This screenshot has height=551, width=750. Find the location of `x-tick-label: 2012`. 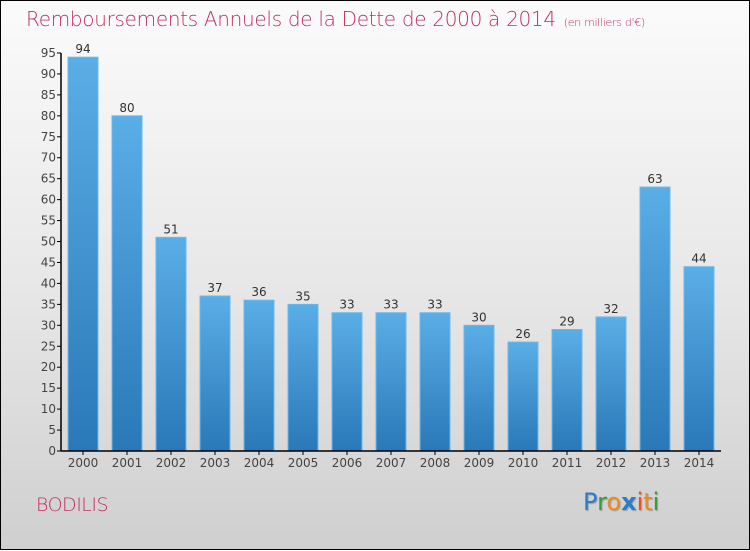

x-tick-label: 2012 is located at coordinates (611, 463).